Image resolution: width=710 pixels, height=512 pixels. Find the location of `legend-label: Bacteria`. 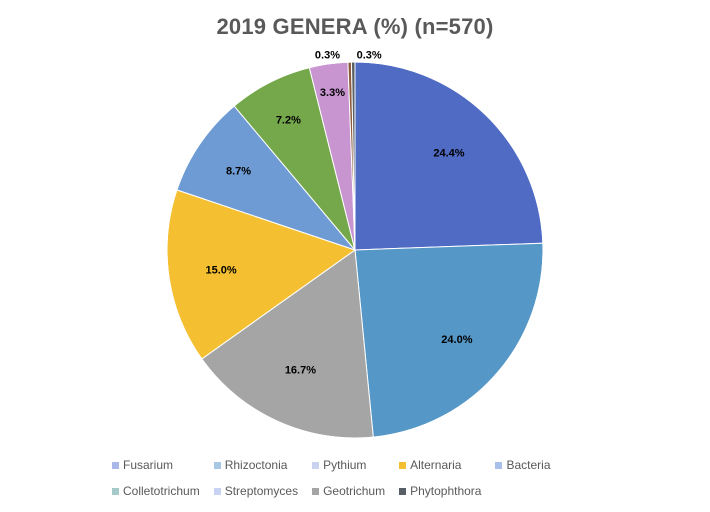

legend-label: Bacteria is located at coordinates (528, 465).